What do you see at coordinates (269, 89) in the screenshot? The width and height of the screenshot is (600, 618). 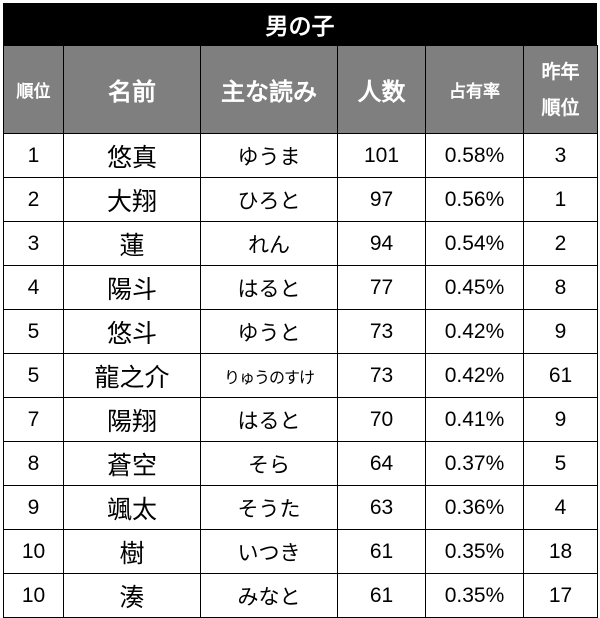 I see `header-reading: 主な読み` at bounding box center [269, 89].